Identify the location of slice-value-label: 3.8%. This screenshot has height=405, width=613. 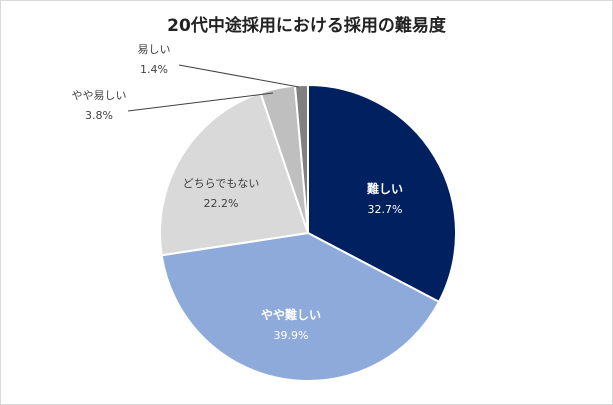
(99, 115).